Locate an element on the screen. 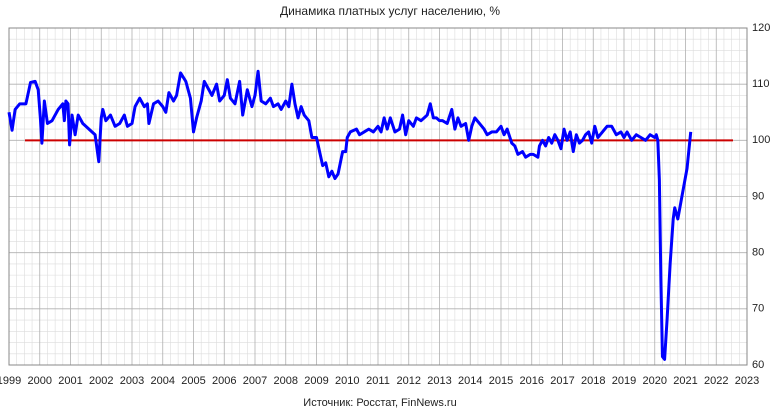  y-tick-label: 60 is located at coordinates (758, 365).